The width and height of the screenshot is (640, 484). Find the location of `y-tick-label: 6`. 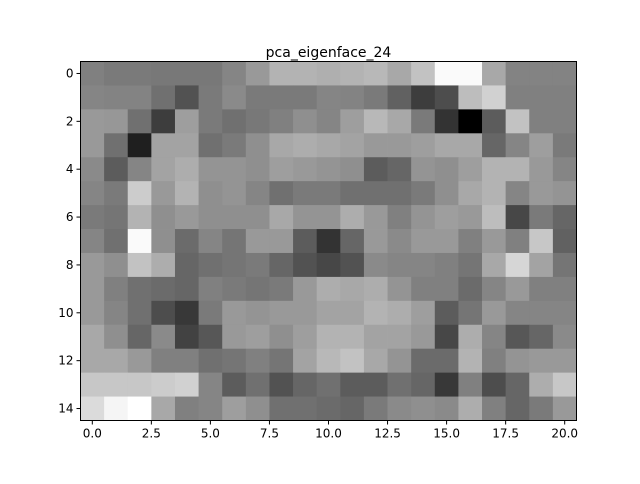

y-tick-label: 6 is located at coordinates (70, 217).